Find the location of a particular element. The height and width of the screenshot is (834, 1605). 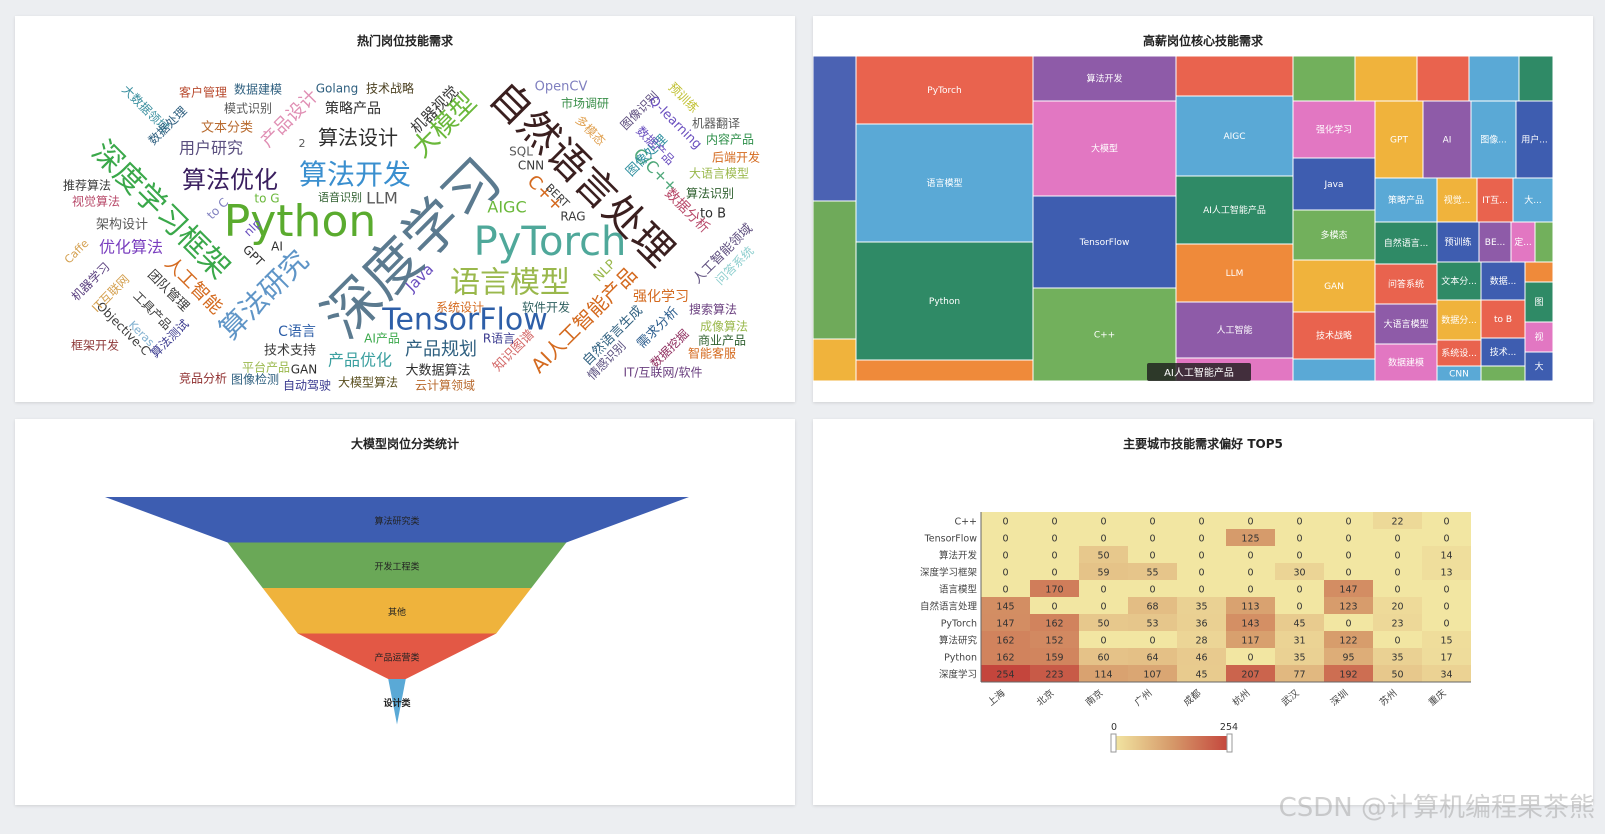

heatmap-cell-value: 23 is located at coordinates (1397, 624).